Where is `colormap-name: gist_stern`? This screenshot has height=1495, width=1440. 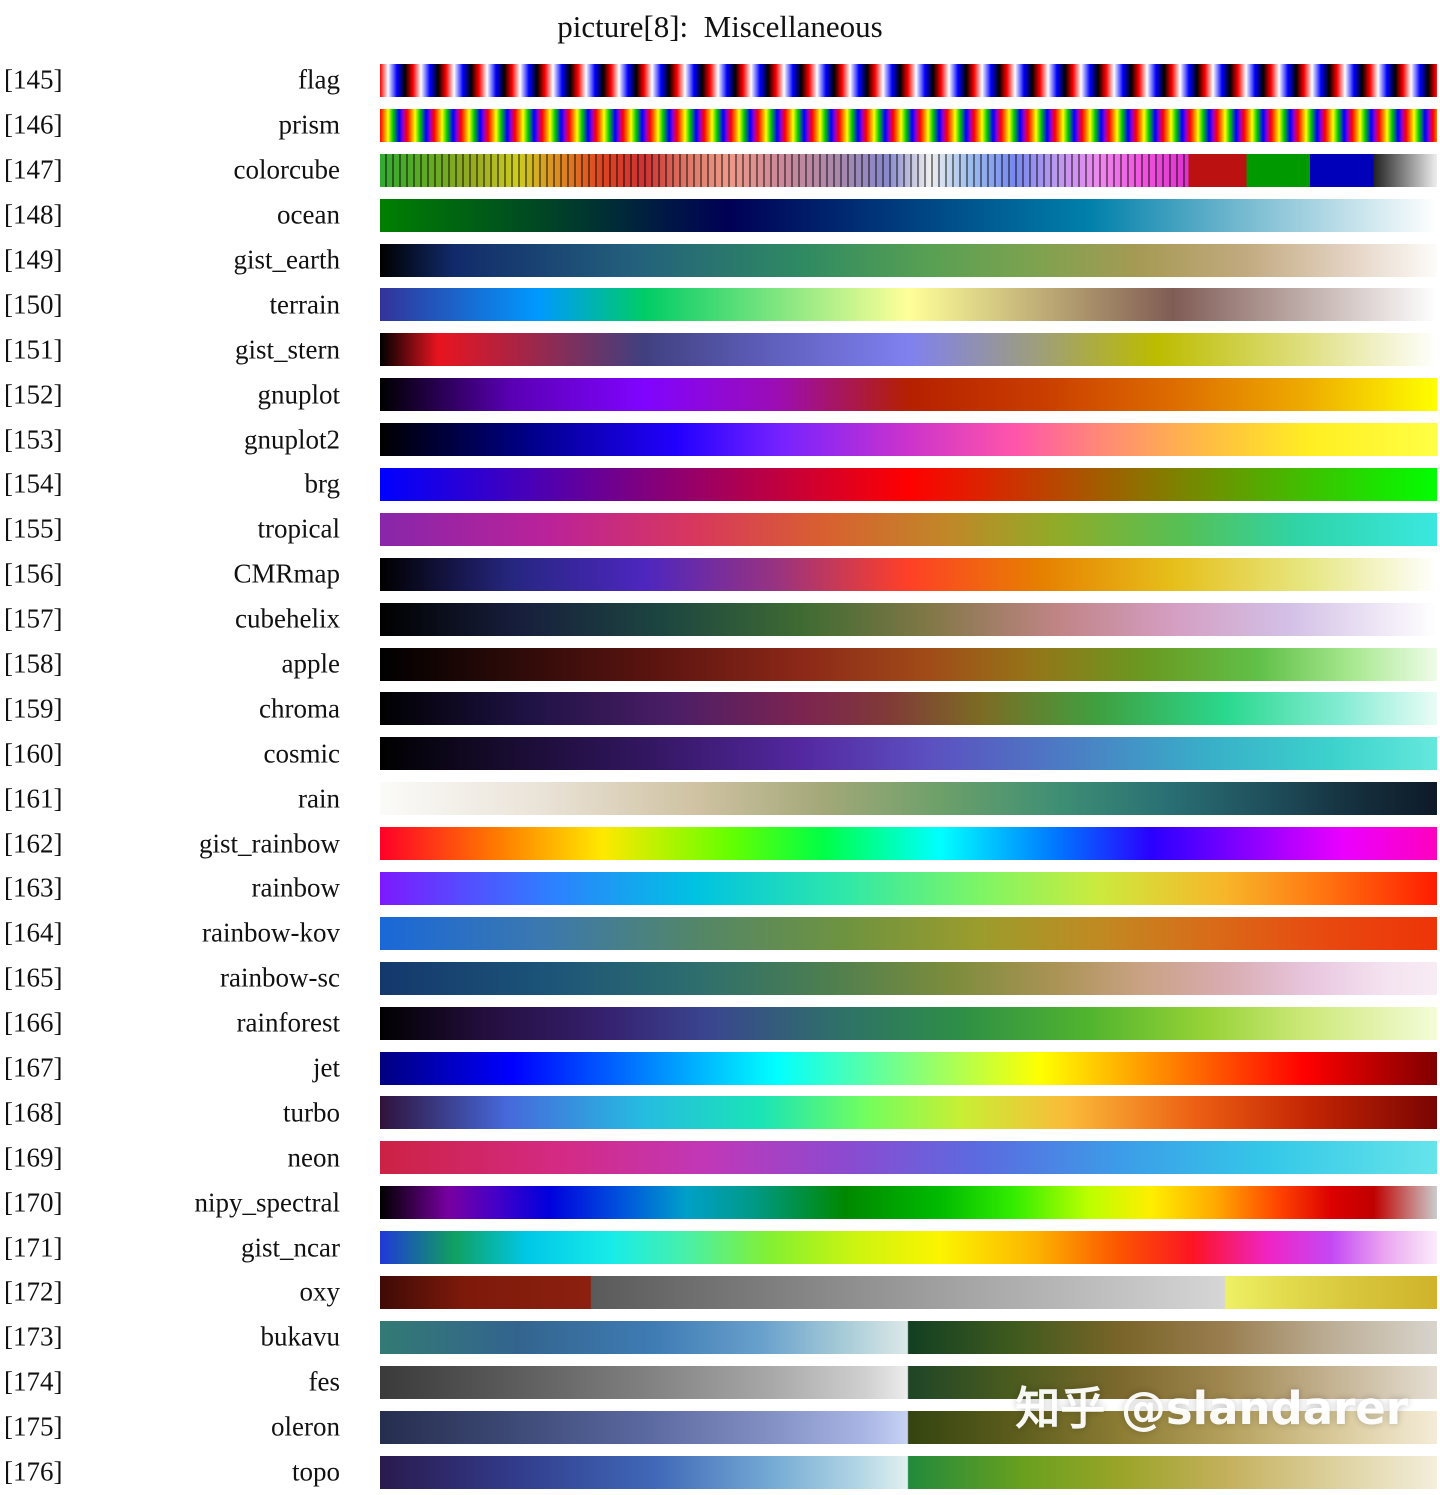
colormap-name: gist_stern is located at coordinates (287, 349).